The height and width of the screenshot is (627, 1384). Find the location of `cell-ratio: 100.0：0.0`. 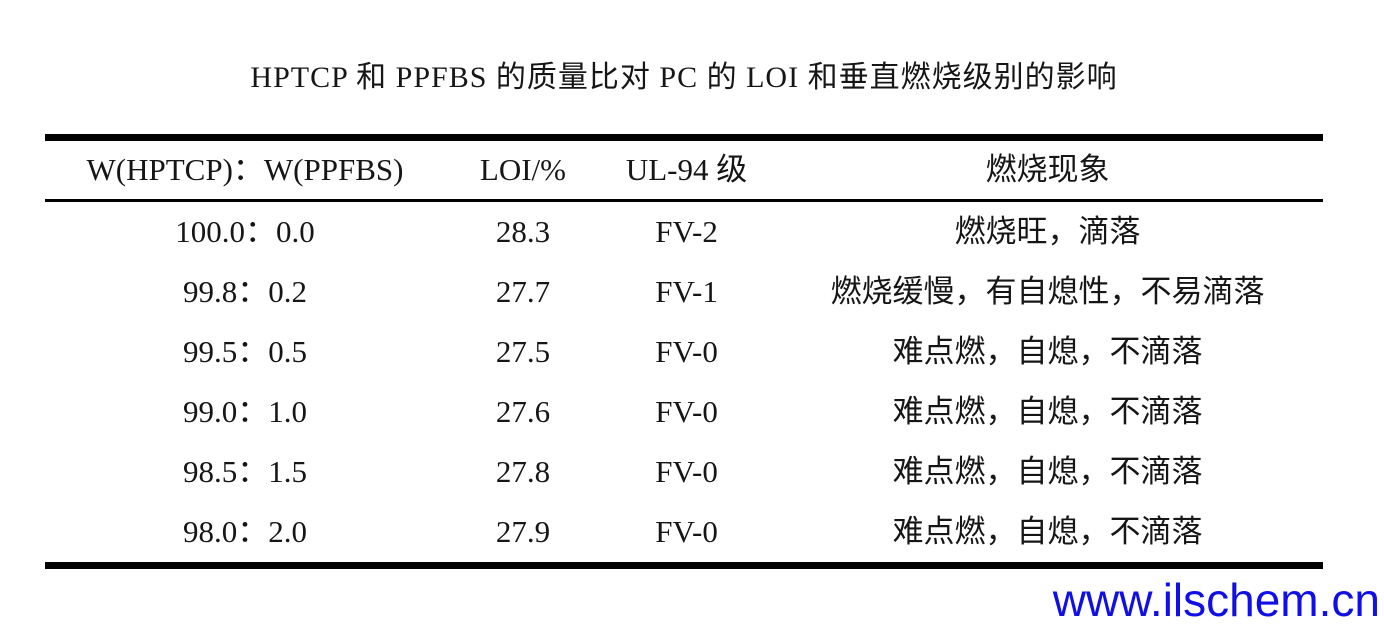

cell-ratio: 100.0：0.0 is located at coordinates (245, 231).